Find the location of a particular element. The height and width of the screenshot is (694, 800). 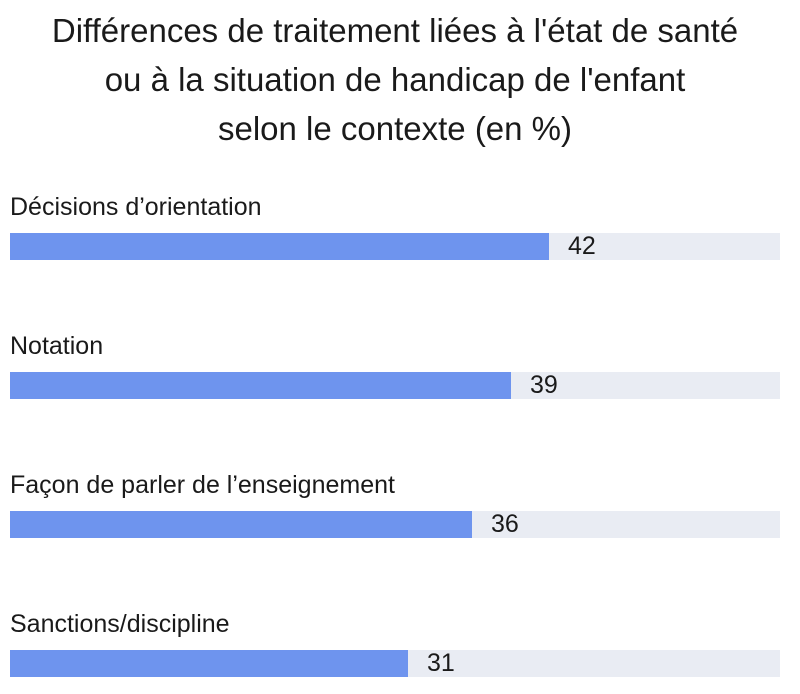

bar-row: Façon de parler de l’enseignement 36 is located at coordinates (395, 504).